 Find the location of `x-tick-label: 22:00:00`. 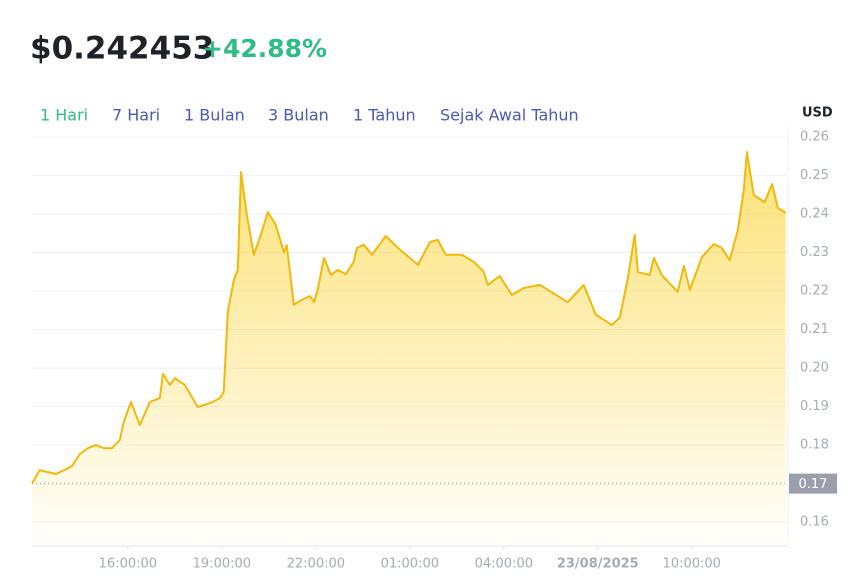

x-tick-label: 22:00:00 is located at coordinates (316, 564).